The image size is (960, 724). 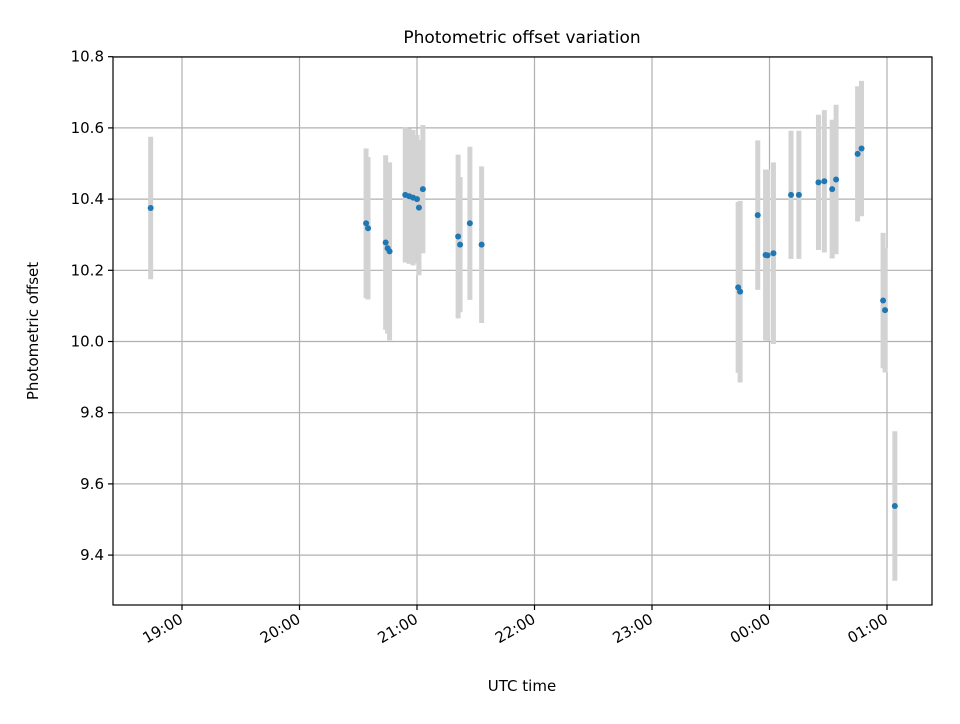 I want to click on y-tick-label: 9.4, so click(x=92, y=555).